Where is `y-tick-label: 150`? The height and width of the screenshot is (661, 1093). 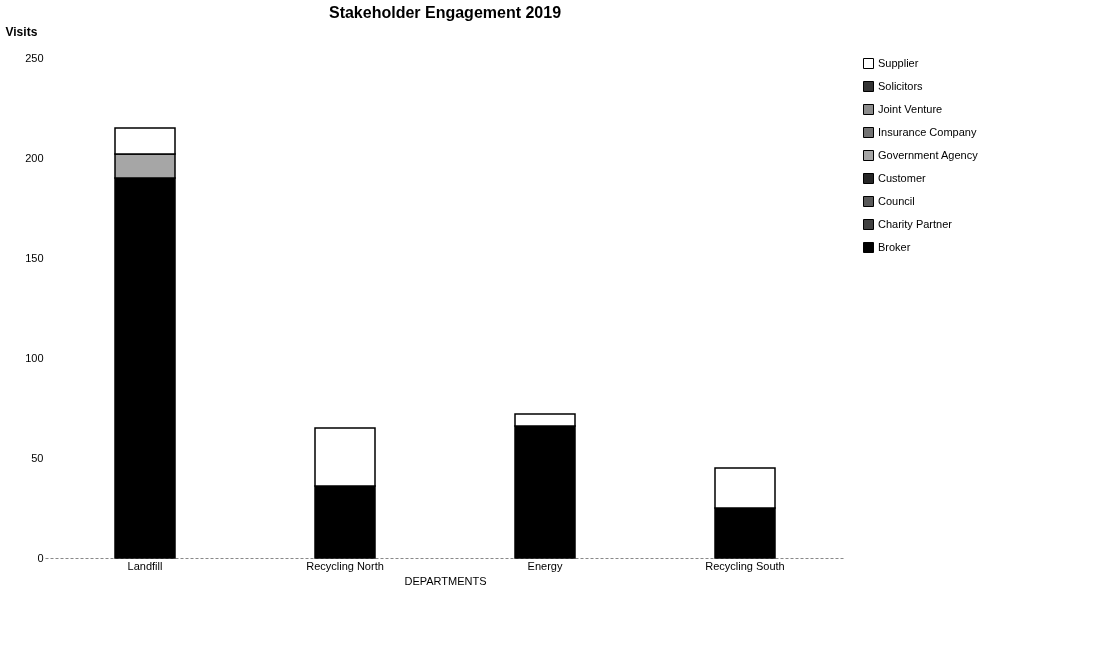 y-tick-label: 150 is located at coordinates (34, 257).